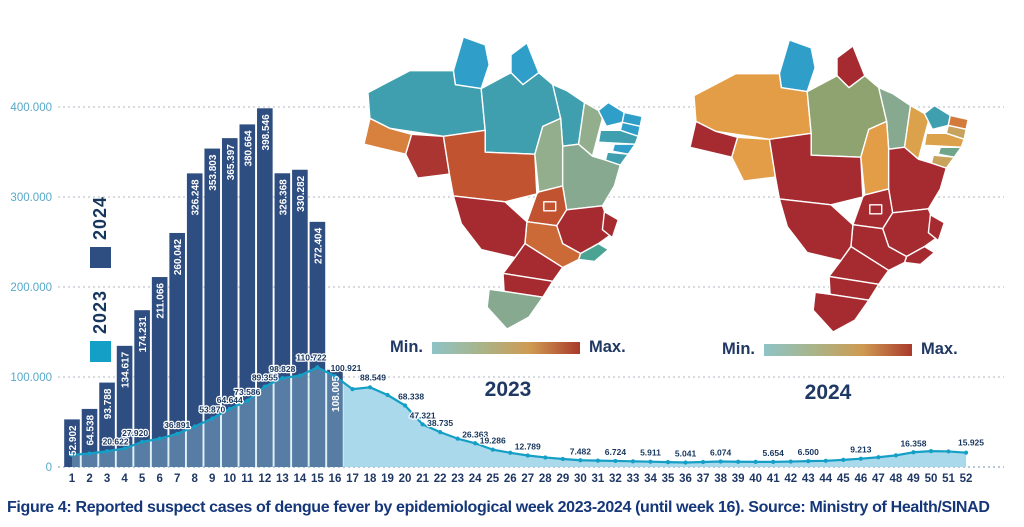 The height and width of the screenshot is (527, 1024). Describe the element at coordinates (610, 225) in the screenshot. I see `state-es` at that location.